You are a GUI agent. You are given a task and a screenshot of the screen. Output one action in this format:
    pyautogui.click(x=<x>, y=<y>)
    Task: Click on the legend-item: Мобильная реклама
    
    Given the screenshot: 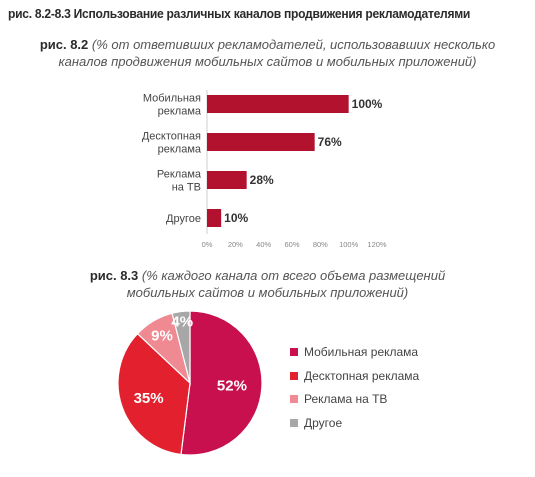 What is the action you would take?
    pyautogui.click(x=354, y=352)
    